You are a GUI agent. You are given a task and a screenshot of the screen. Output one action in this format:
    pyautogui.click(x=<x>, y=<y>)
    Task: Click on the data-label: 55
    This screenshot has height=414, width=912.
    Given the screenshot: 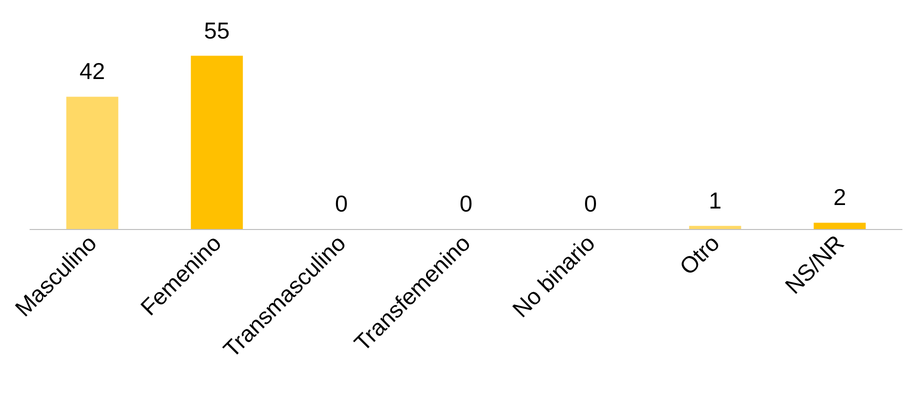 What is the action you would take?
    pyautogui.click(x=217, y=30)
    